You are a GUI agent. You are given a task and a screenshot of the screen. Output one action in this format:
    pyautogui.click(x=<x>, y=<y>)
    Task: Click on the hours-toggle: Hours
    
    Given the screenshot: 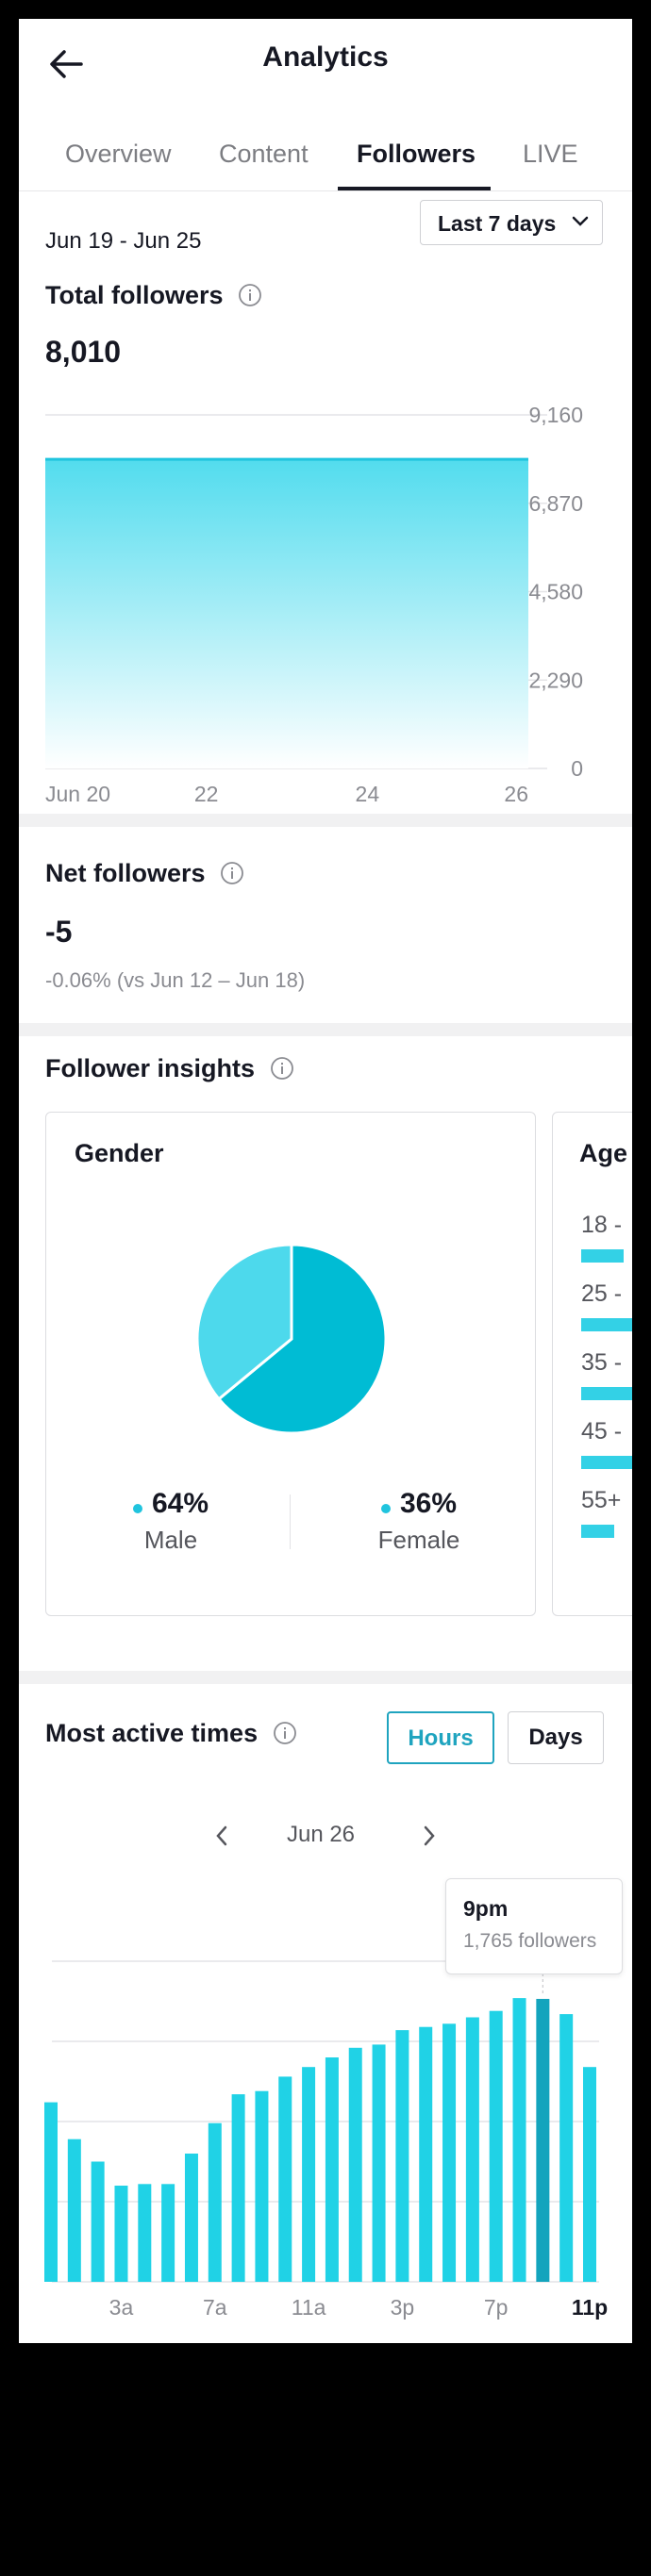 What is the action you would take?
    pyautogui.click(x=441, y=1737)
    